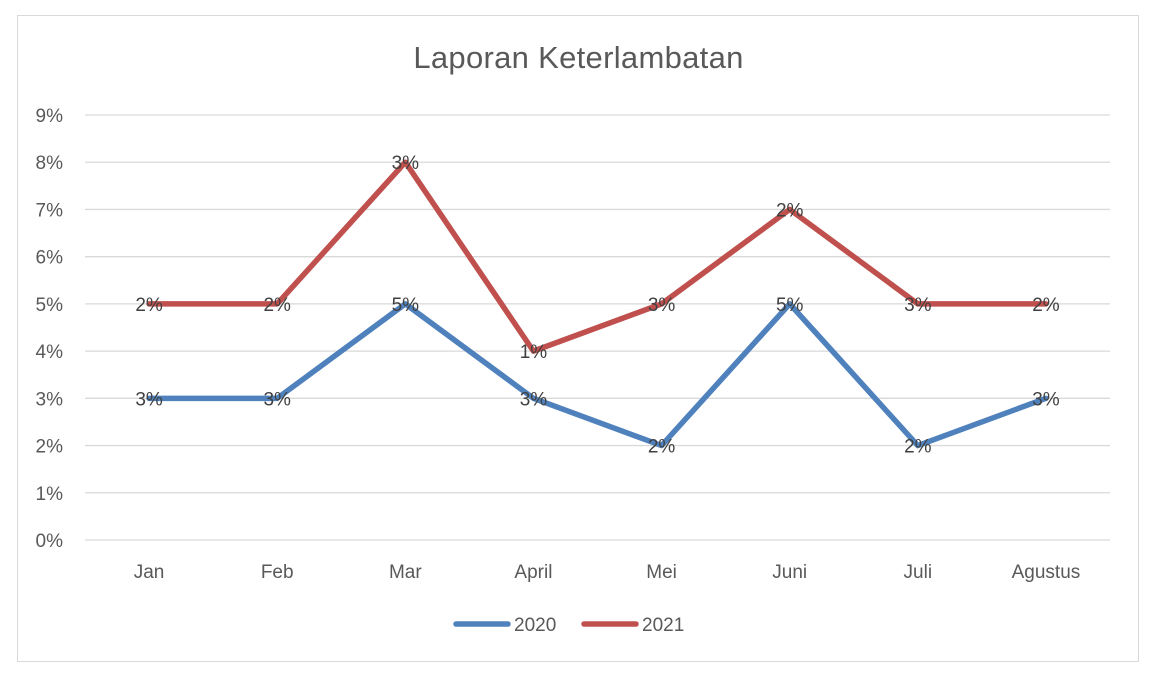 The height and width of the screenshot is (676, 1157). I want to click on y-tick-label: 4%, so click(50, 352).